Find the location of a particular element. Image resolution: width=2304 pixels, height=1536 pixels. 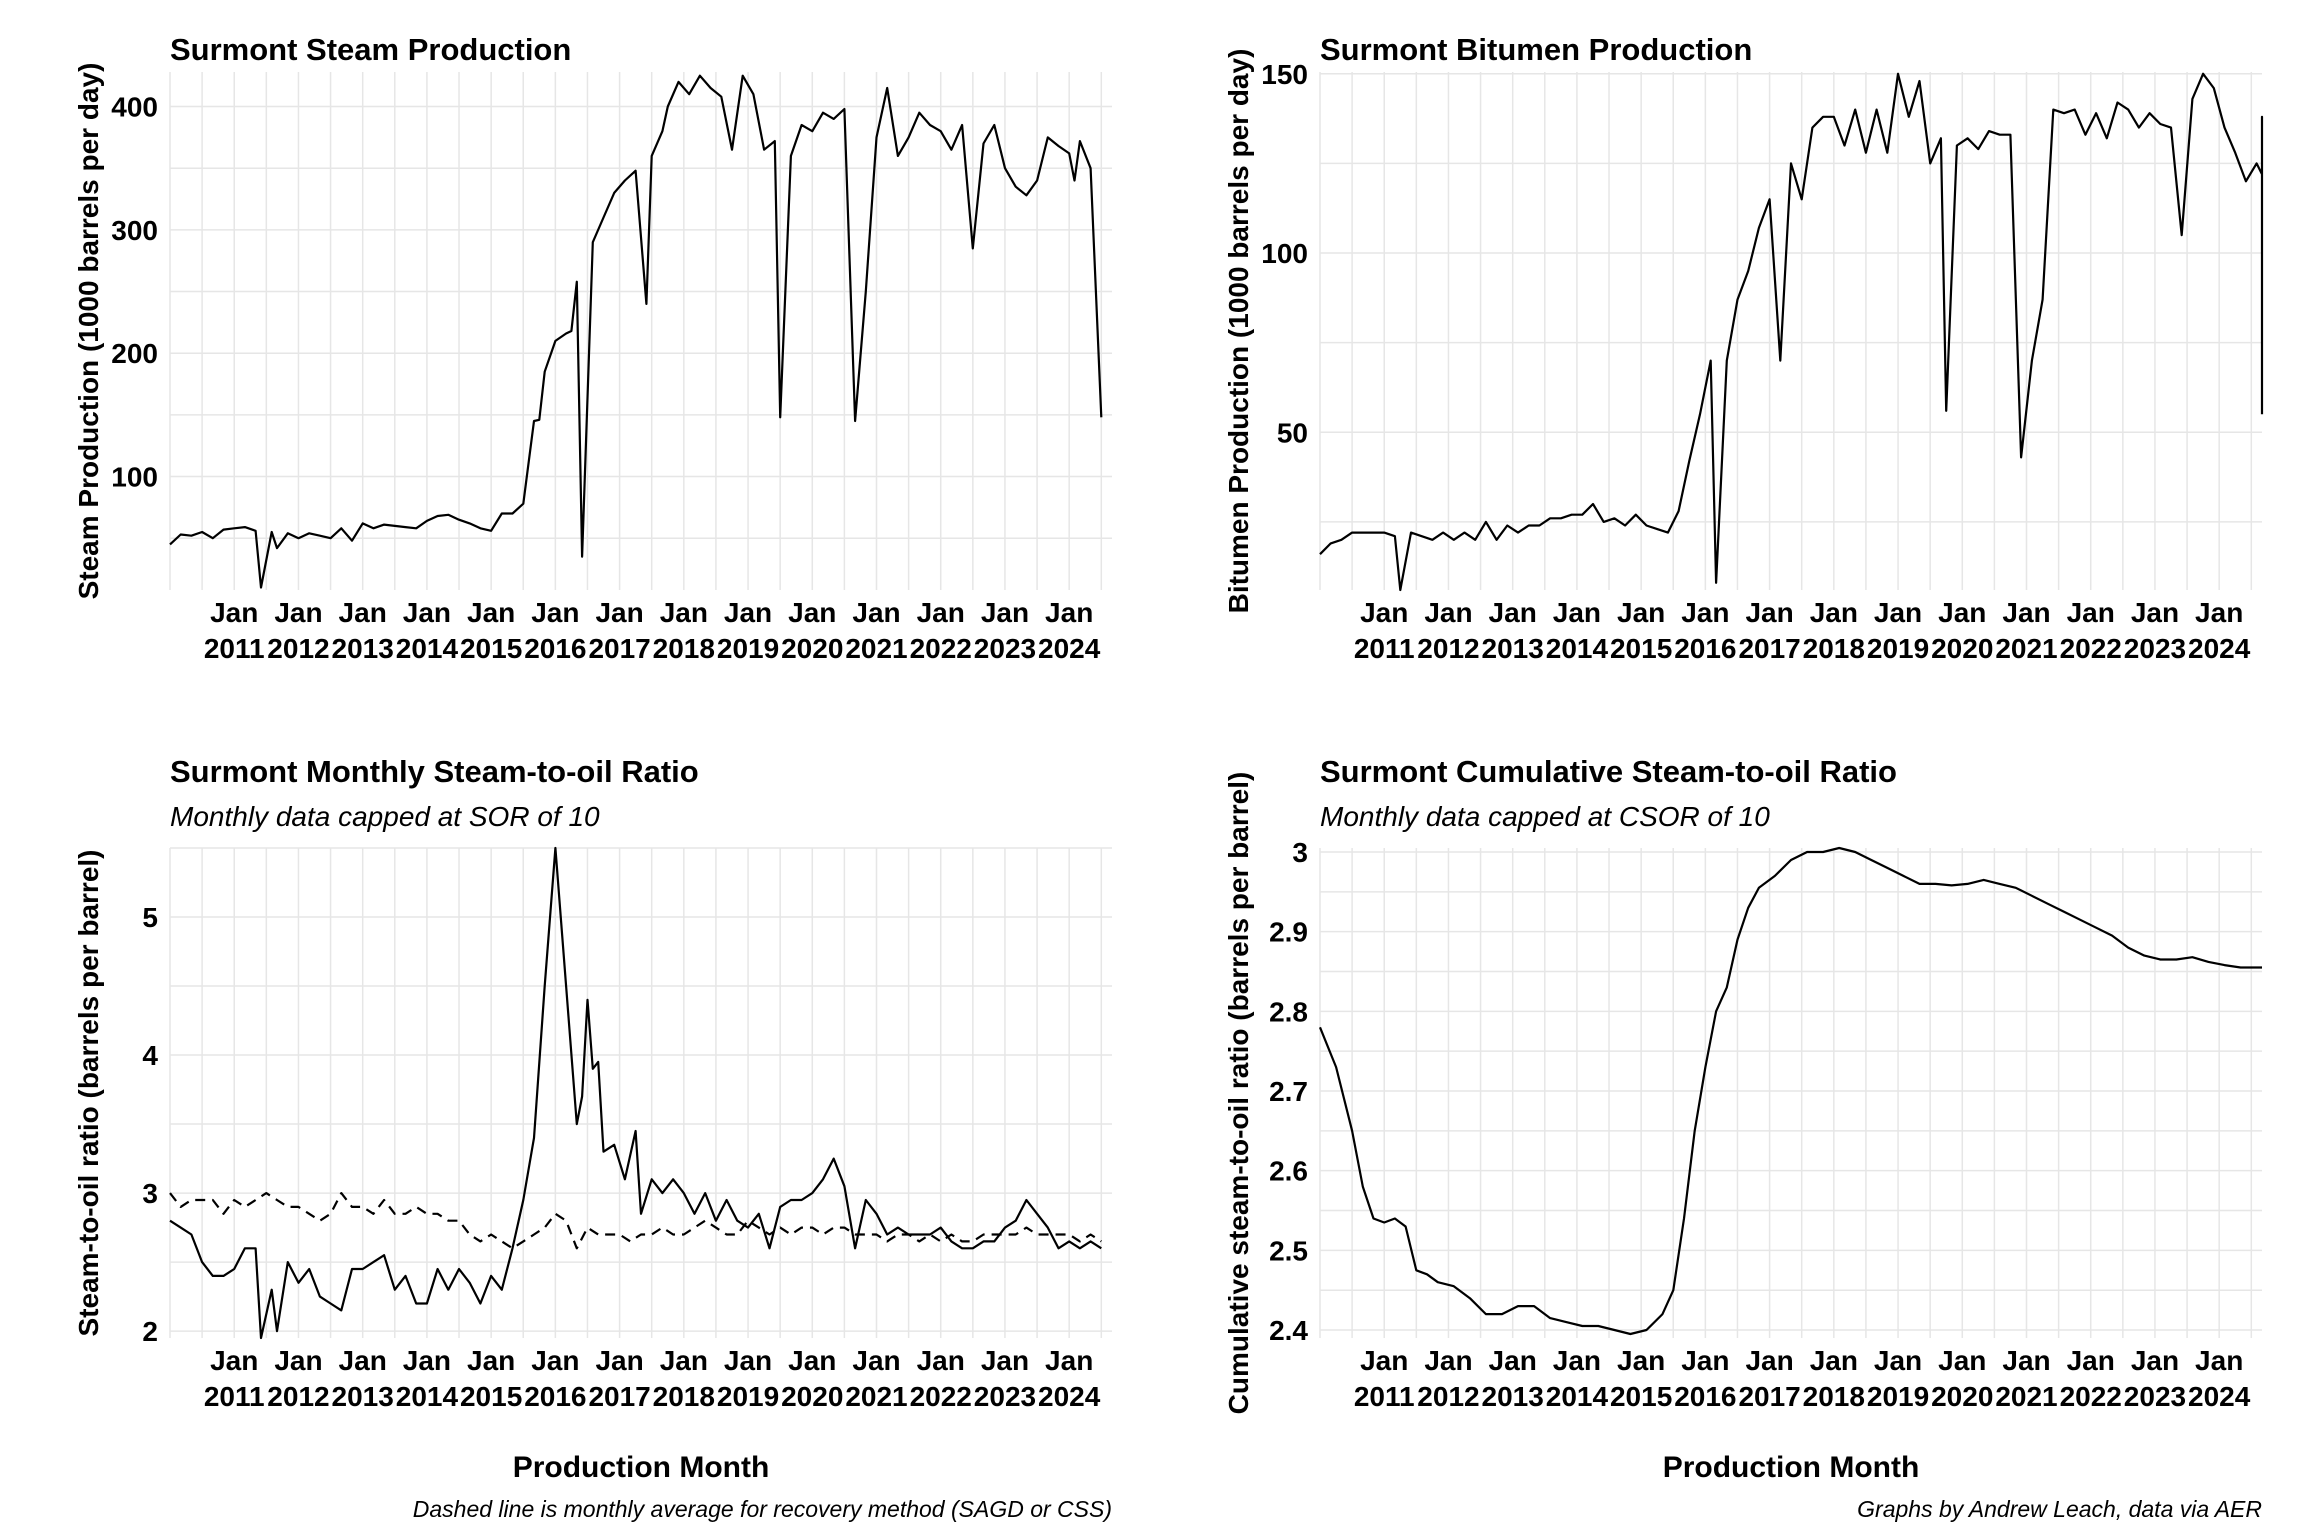

y-tick-label: 400 is located at coordinates (134, 107).